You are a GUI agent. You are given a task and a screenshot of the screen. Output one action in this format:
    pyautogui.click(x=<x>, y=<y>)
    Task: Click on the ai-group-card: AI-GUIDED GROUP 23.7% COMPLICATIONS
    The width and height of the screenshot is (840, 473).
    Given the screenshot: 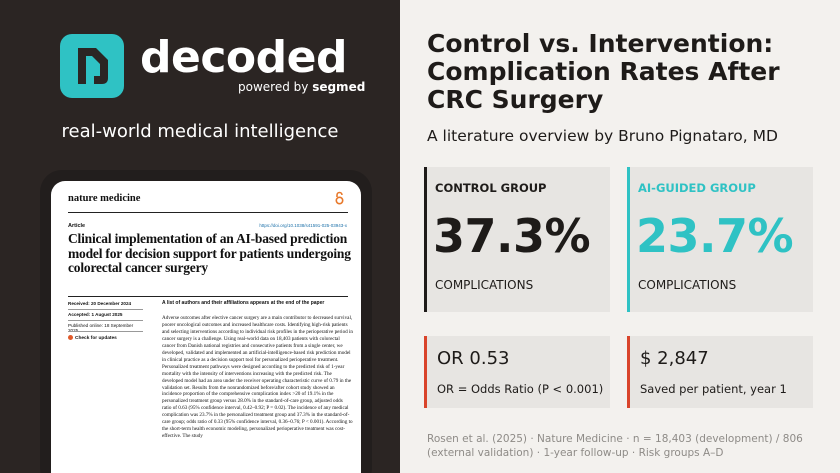 What is the action you would take?
    pyautogui.click(x=720, y=239)
    